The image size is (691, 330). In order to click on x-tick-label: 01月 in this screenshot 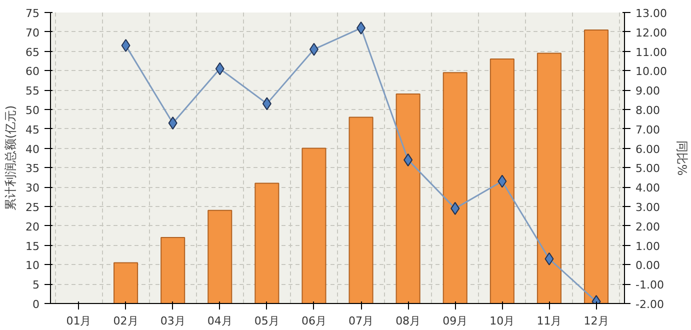, I will do `click(79, 321)`.